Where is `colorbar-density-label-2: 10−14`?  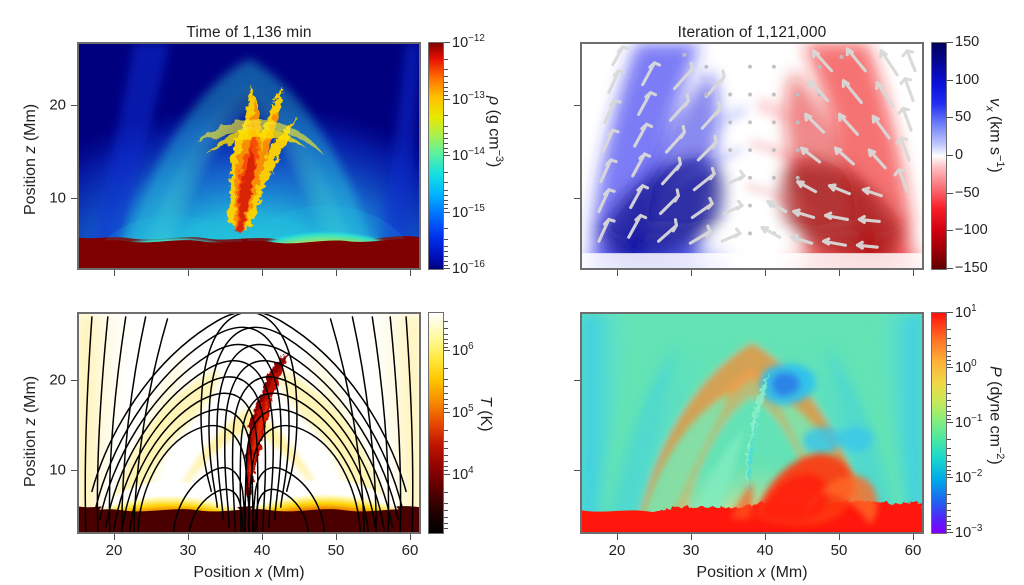 colorbar-density-label-2: 10−14 is located at coordinates (468, 155).